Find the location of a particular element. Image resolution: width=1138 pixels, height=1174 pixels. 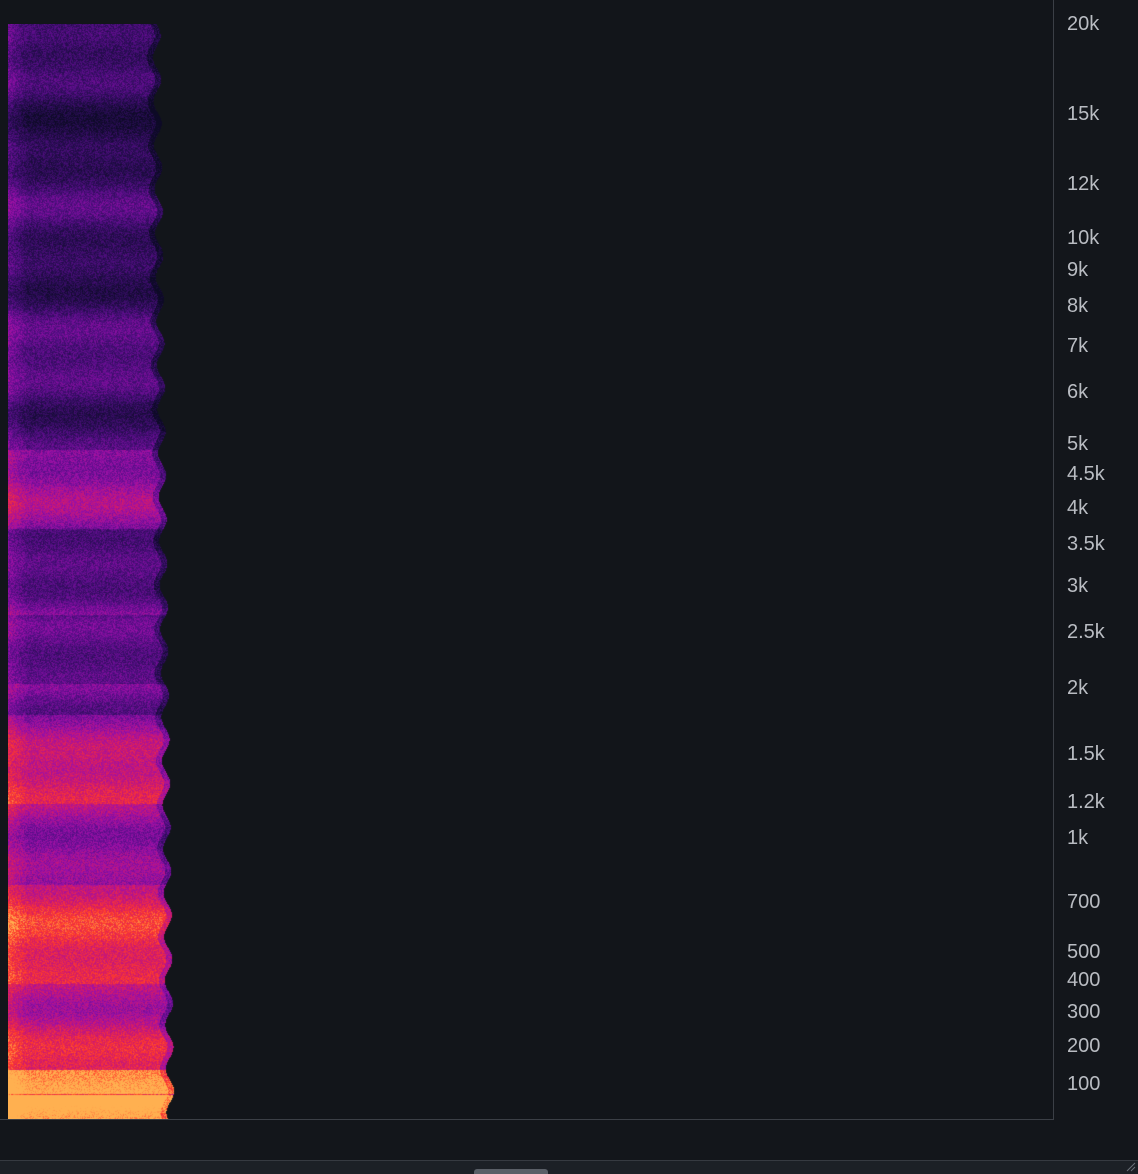

frequency-tick-label: 3.5k is located at coordinates (1086, 544).